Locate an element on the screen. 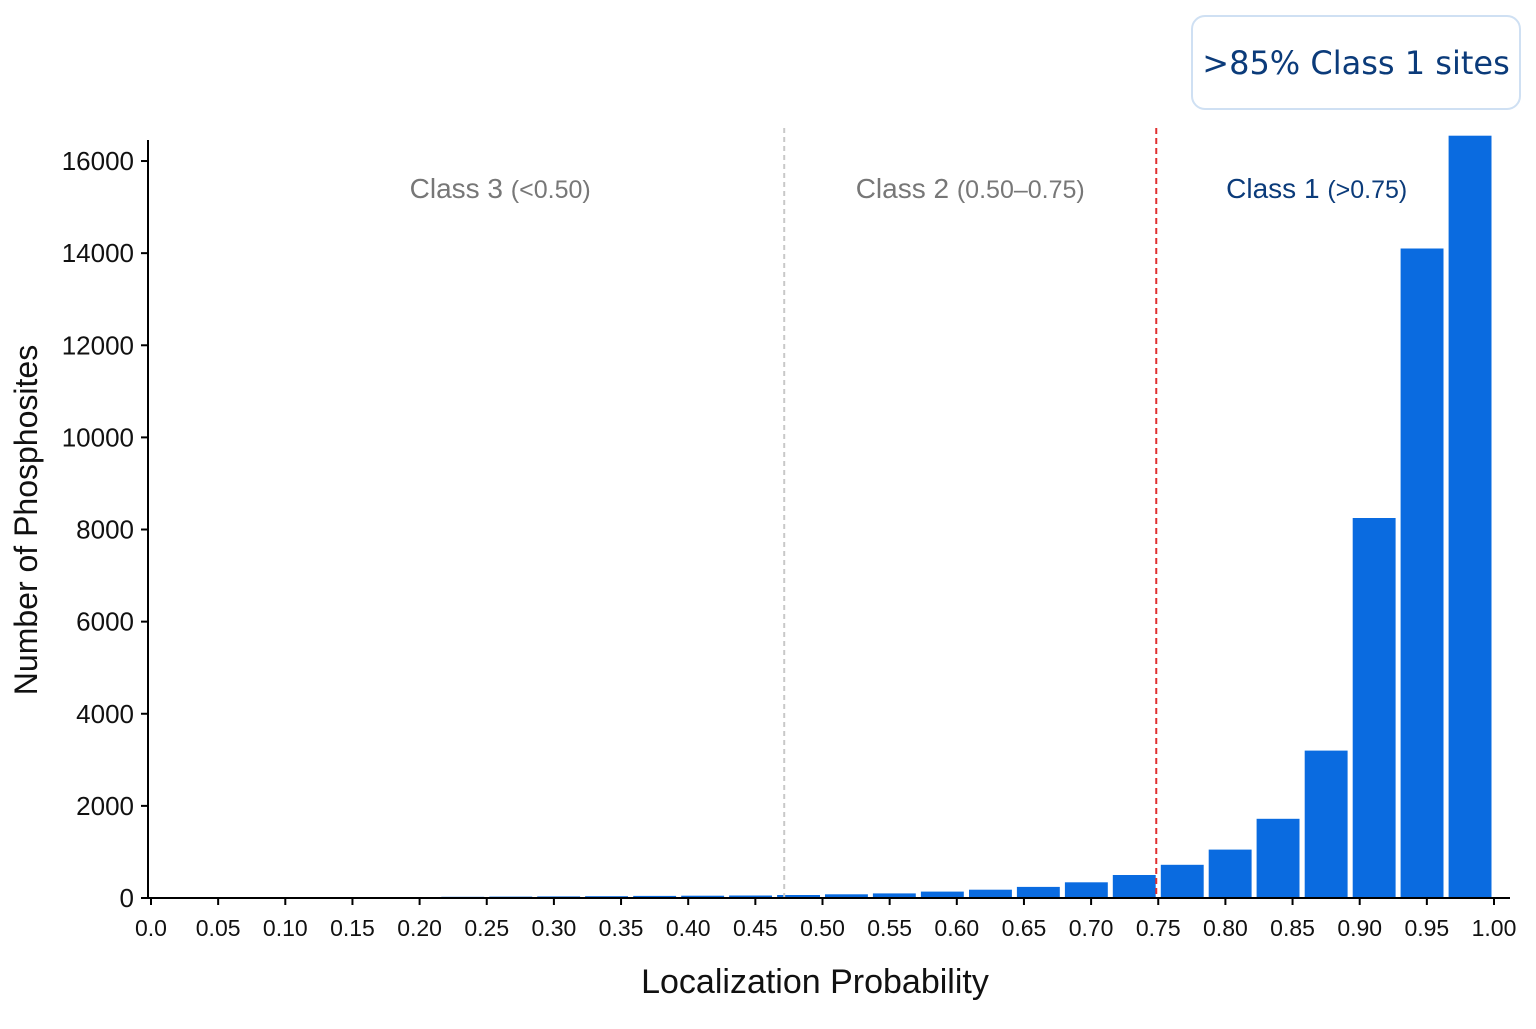 The image size is (1536, 1029). x-tick-label: 0.05 is located at coordinates (218, 928).